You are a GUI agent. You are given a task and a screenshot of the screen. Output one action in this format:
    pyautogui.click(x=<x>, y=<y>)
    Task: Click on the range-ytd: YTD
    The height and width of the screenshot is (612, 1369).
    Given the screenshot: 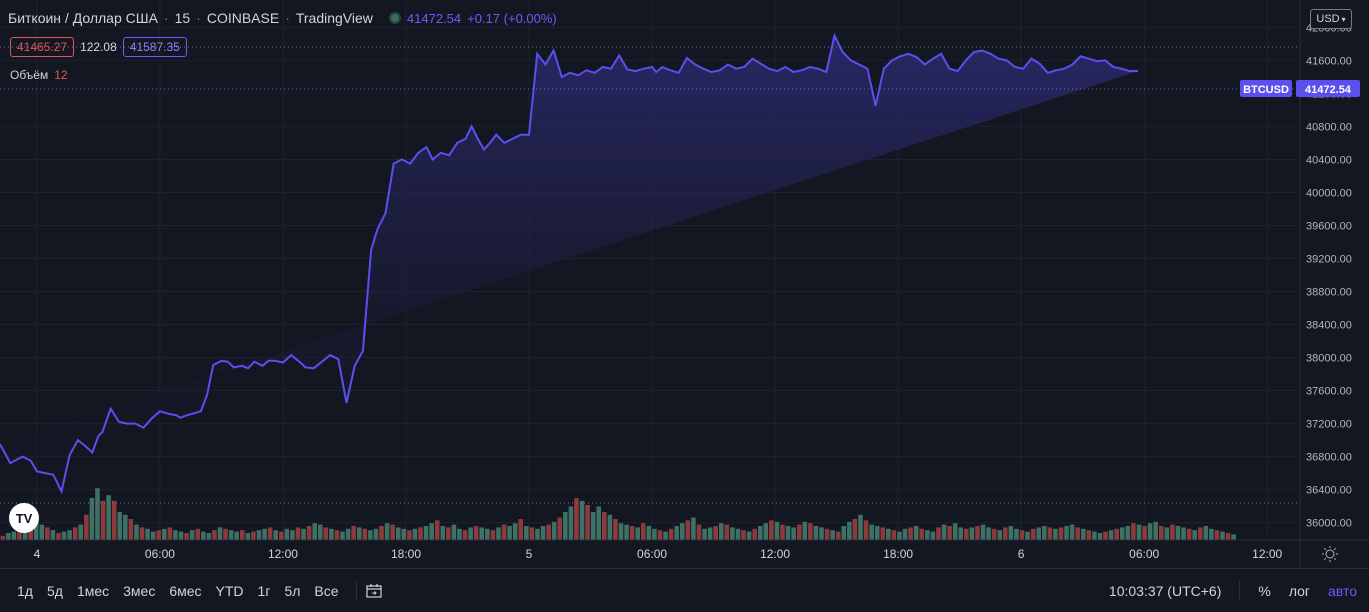 What is the action you would take?
    pyautogui.click(x=229, y=590)
    